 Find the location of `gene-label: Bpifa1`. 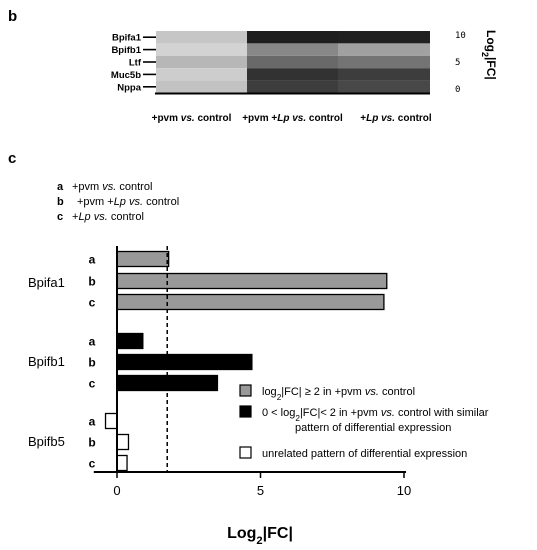

gene-label: Bpifa1 is located at coordinates (46, 282).